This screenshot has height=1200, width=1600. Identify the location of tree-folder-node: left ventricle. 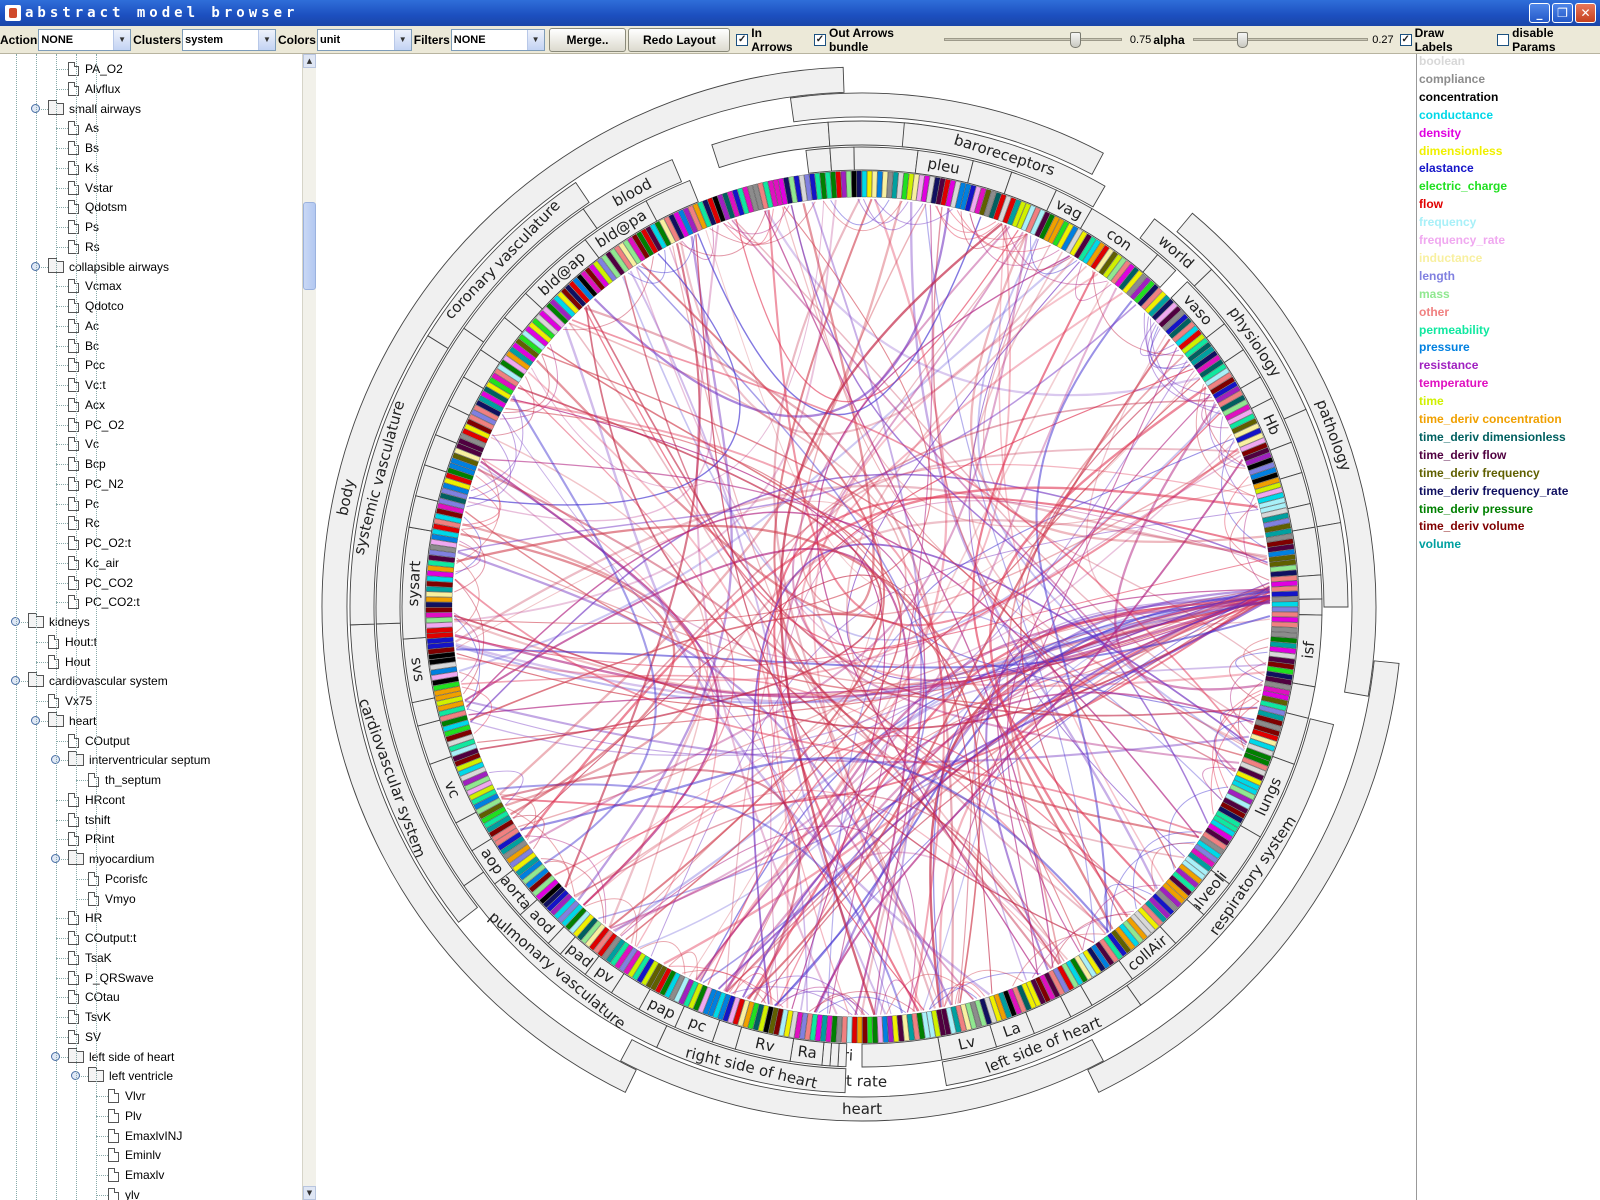
(130, 1076).